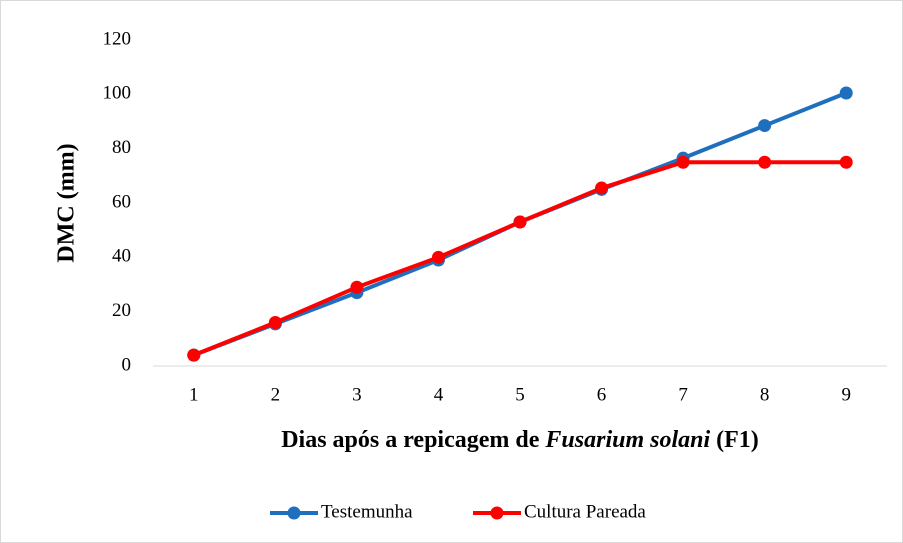 This screenshot has width=903, height=543. I want to click on x-tick-label: 8, so click(765, 394).